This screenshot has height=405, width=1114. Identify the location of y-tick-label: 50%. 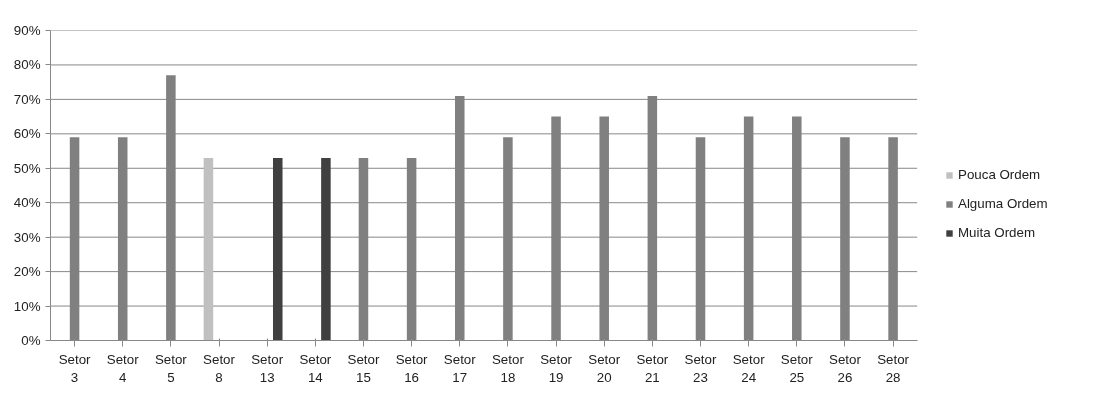
(27, 168).